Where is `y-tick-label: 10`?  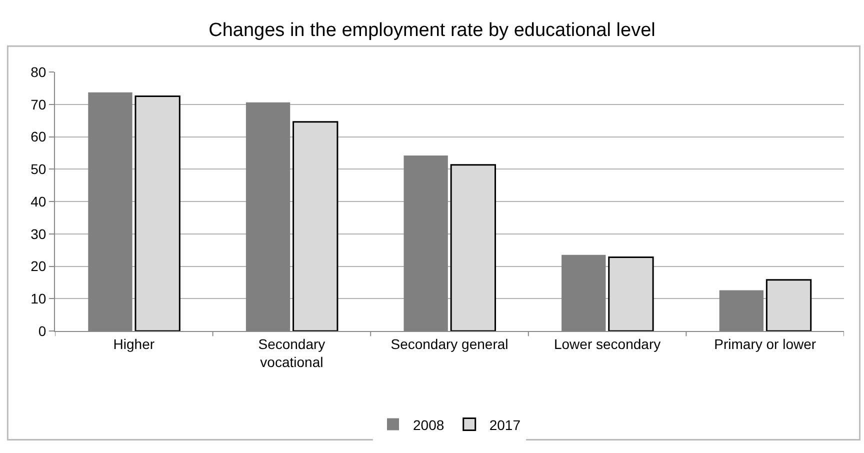 y-tick-label: 10 is located at coordinates (38, 298).